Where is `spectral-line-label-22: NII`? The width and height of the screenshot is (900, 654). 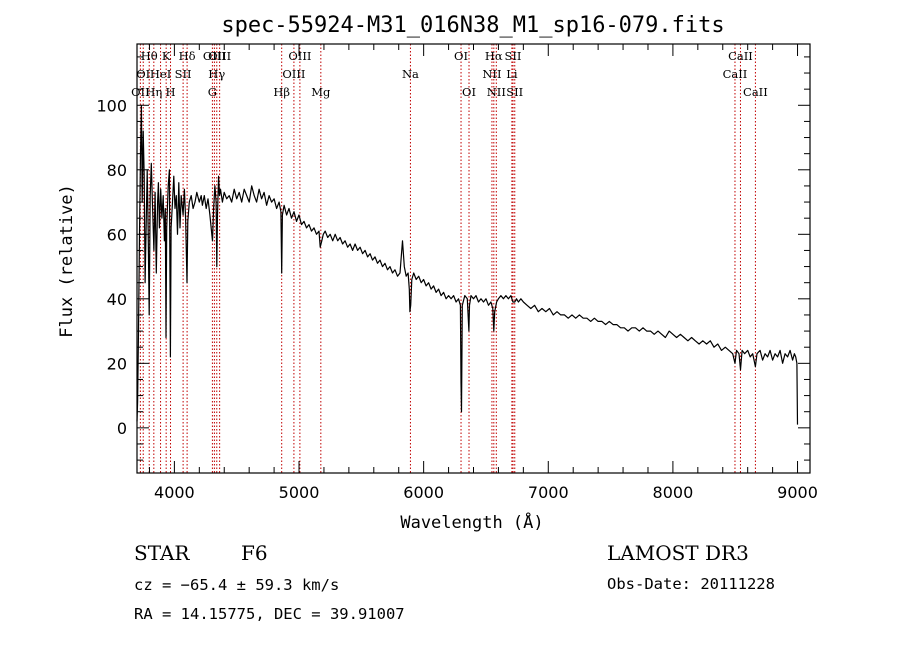
spectral-line-label-22: NII is located at coordinates (496, 92).